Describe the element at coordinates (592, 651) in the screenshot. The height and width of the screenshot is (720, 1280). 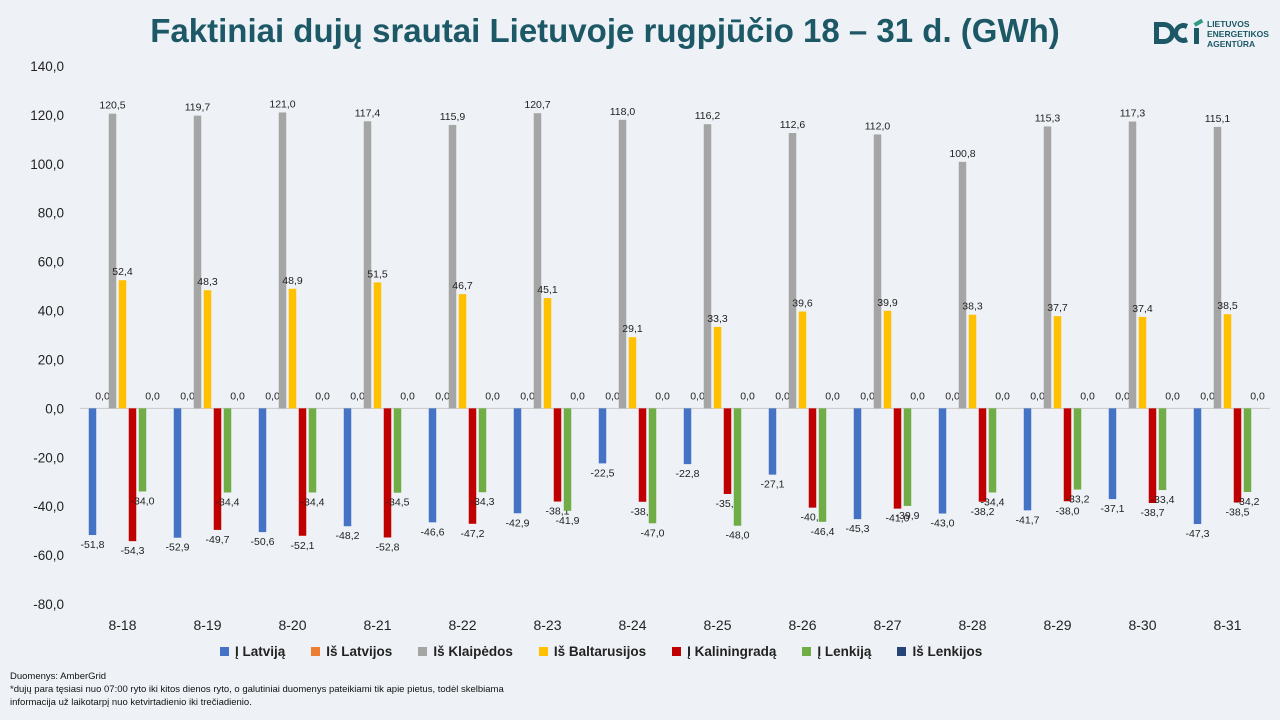
I see `legend-item: Iš Baltarusijos` at that location.